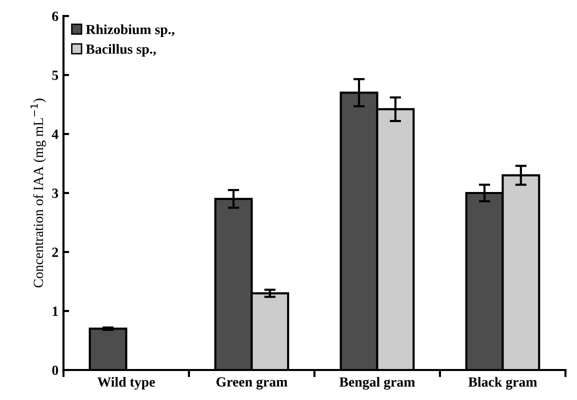  I want to click on x-tick-label: Black gram, so click(502, 383).